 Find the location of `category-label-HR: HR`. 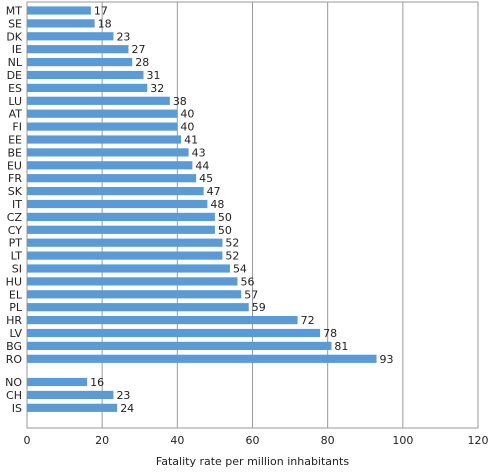

category-label-HR: HR is located at coordinates (14, 320).